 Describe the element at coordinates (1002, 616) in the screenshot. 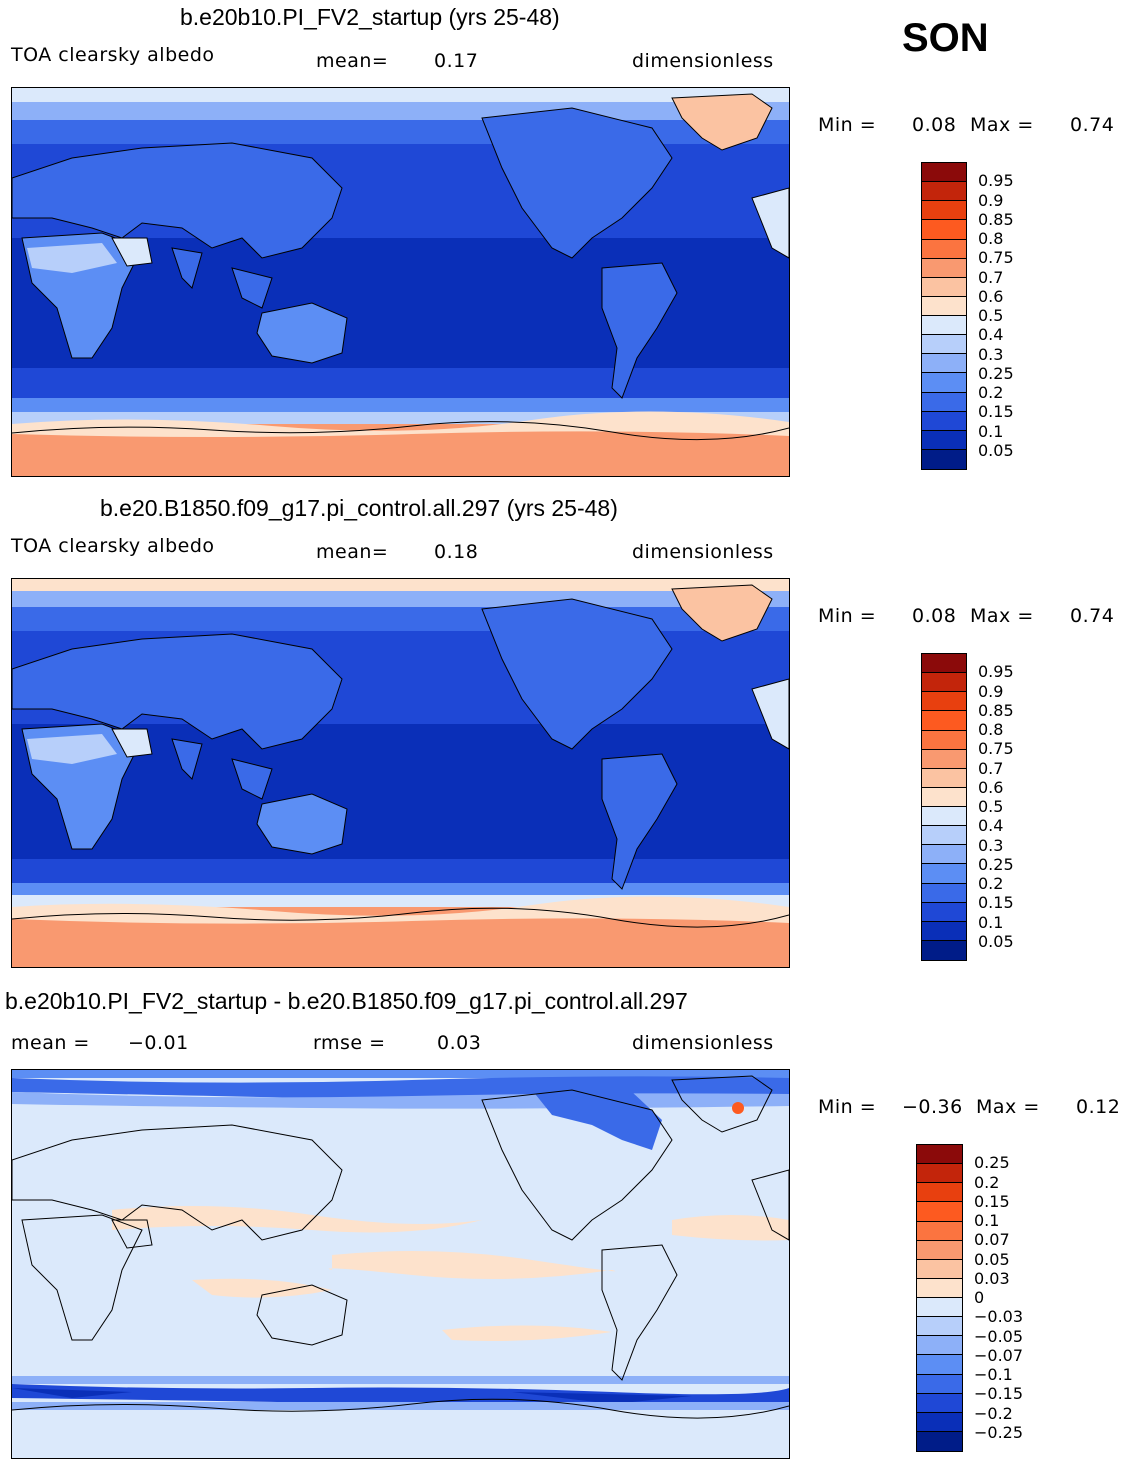

I see `panel2-max-label: Max =` at that location.